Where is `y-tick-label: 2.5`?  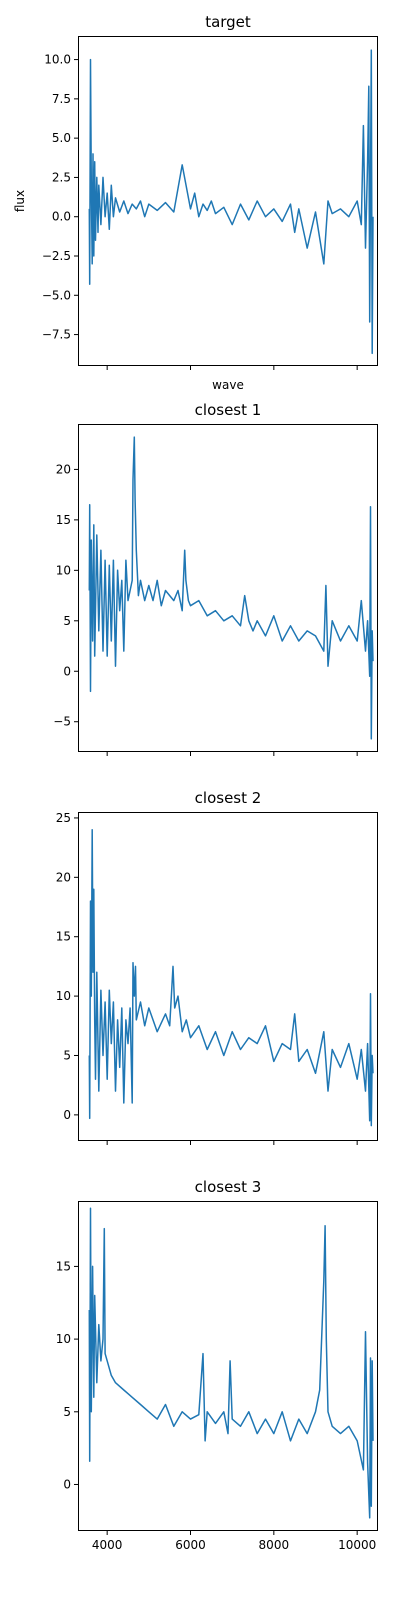
y-tick-label: 2.5 is located at coordinates (61, 177).